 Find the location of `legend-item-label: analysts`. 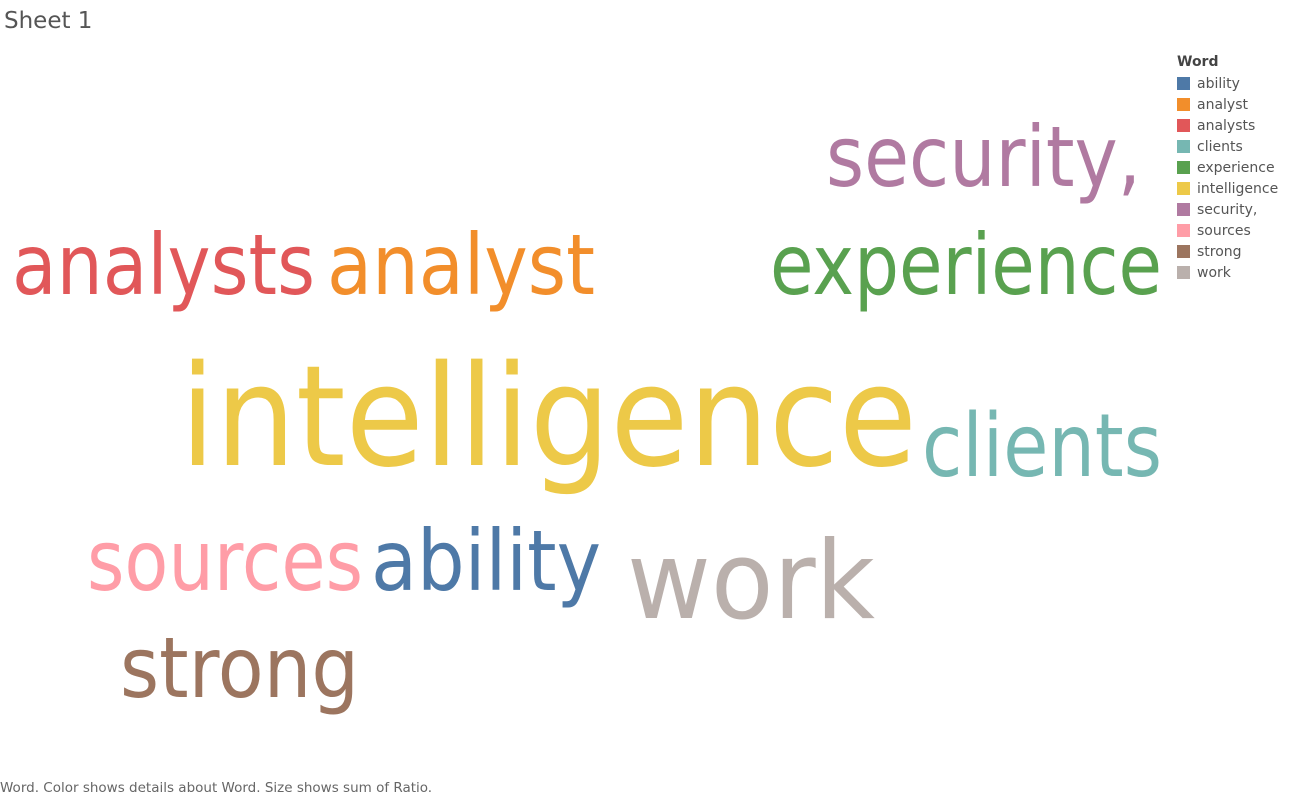

legend-item-label: analysts is located at coordinates (1226, 125).